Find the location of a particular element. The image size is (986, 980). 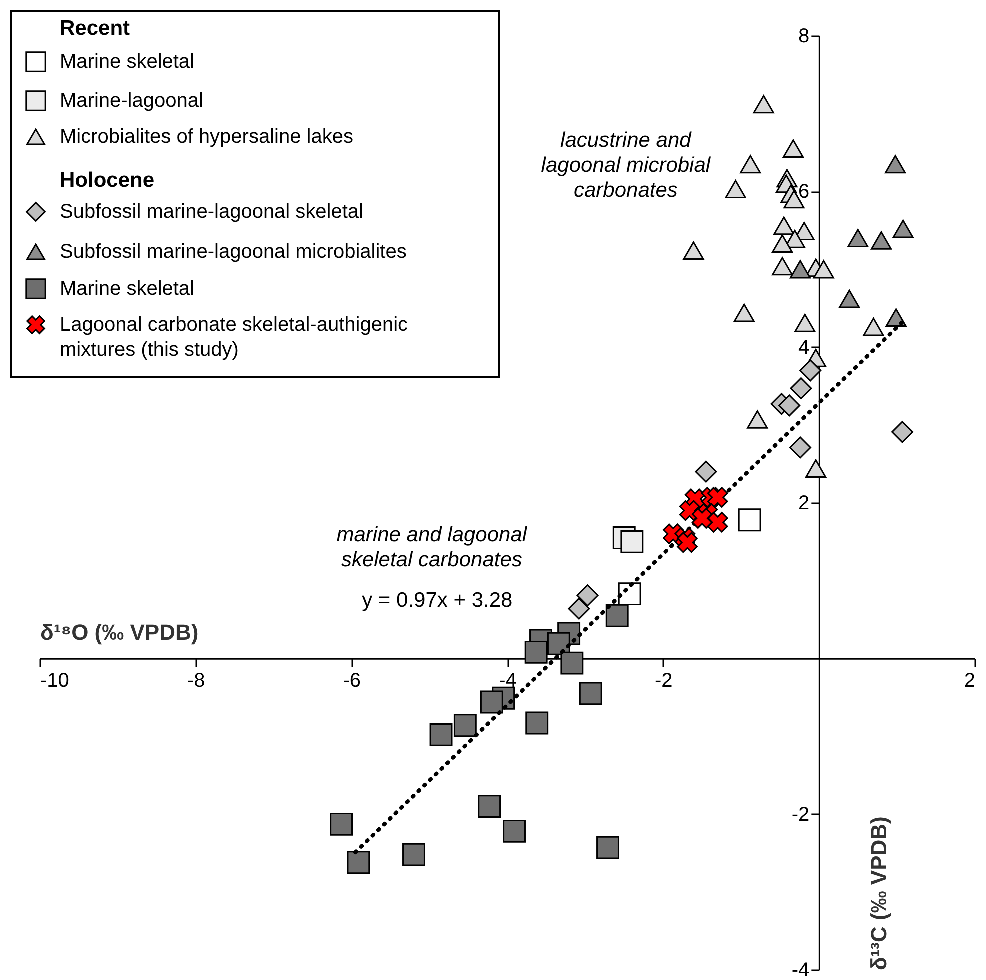

annotation: marine and lagoonal skeletal carbonates is located at coordinates (432, 548).